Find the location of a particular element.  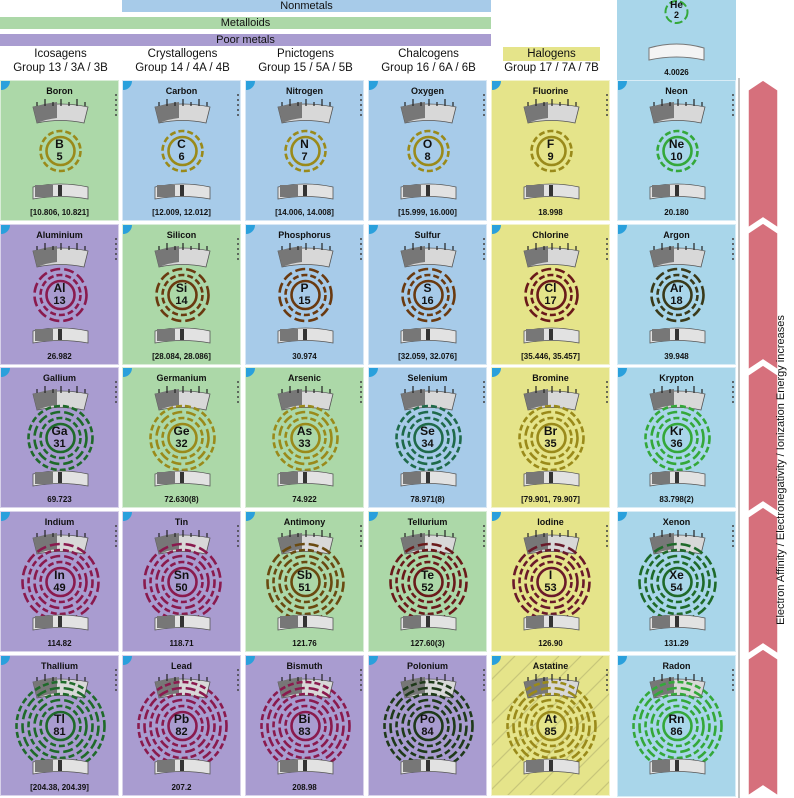

atomic-mass: 30.974 is located at coordinates (304, 356).